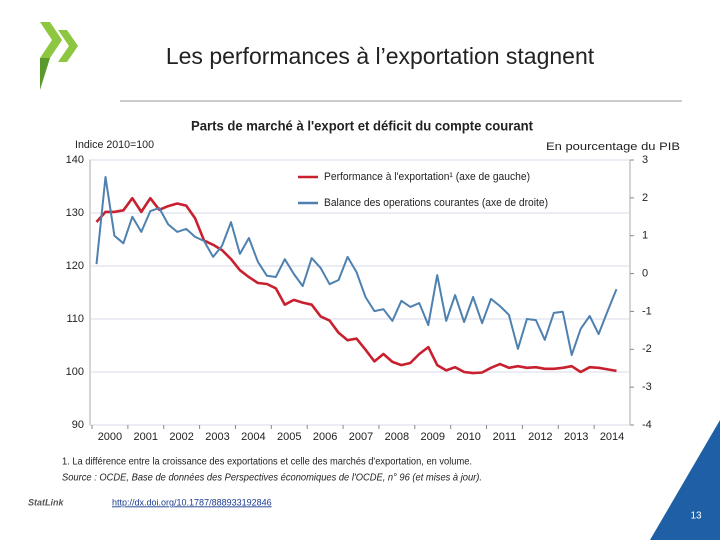  What do you see at coordinates (645, 236) in the screenshot?
I see `y2-tick-label: 1` at bounding box center [645, 236].